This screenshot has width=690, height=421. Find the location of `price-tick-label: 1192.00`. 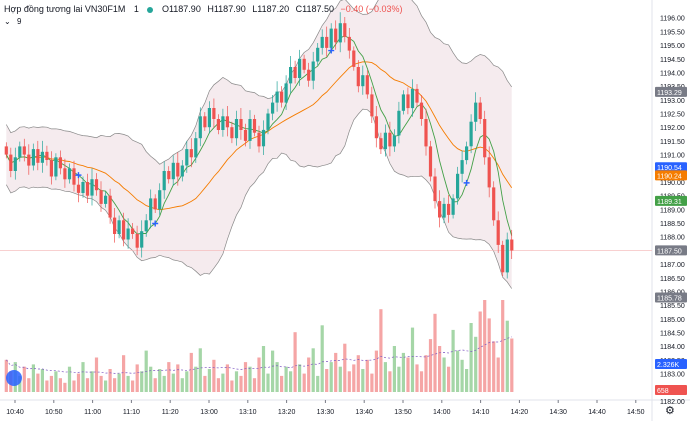

price-tick-label: 1192.00 is located at coordinates (672, 128).